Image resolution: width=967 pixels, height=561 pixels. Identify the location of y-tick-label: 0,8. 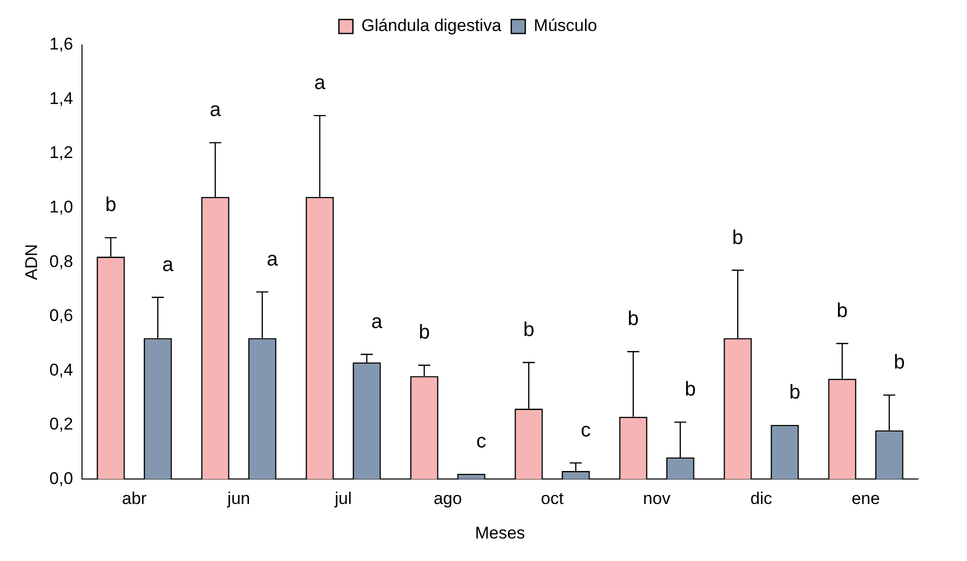
(61, 261).